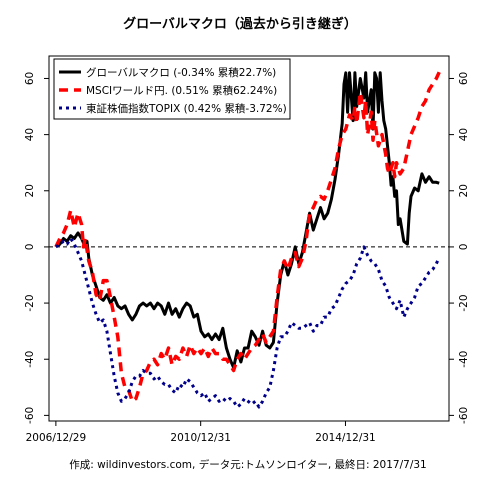  I want to click on x-tick-label: 2006/12/29, so click(56, 438).